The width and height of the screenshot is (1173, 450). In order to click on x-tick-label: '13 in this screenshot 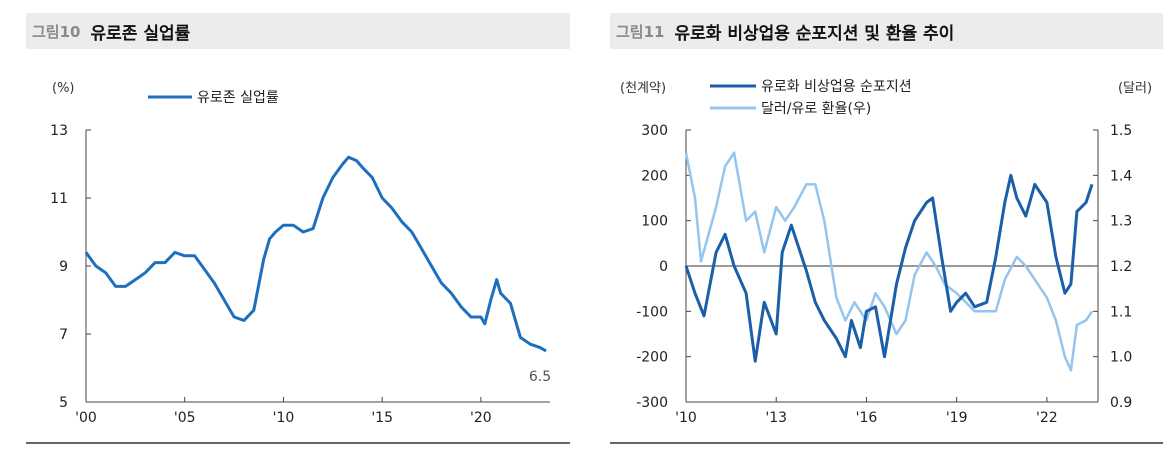, I will do `click(776, 418)`.